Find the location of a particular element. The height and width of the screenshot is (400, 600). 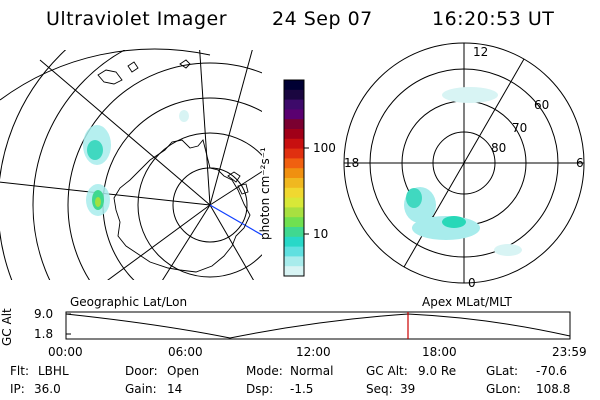

coastline is located at coordinates (174, 166).